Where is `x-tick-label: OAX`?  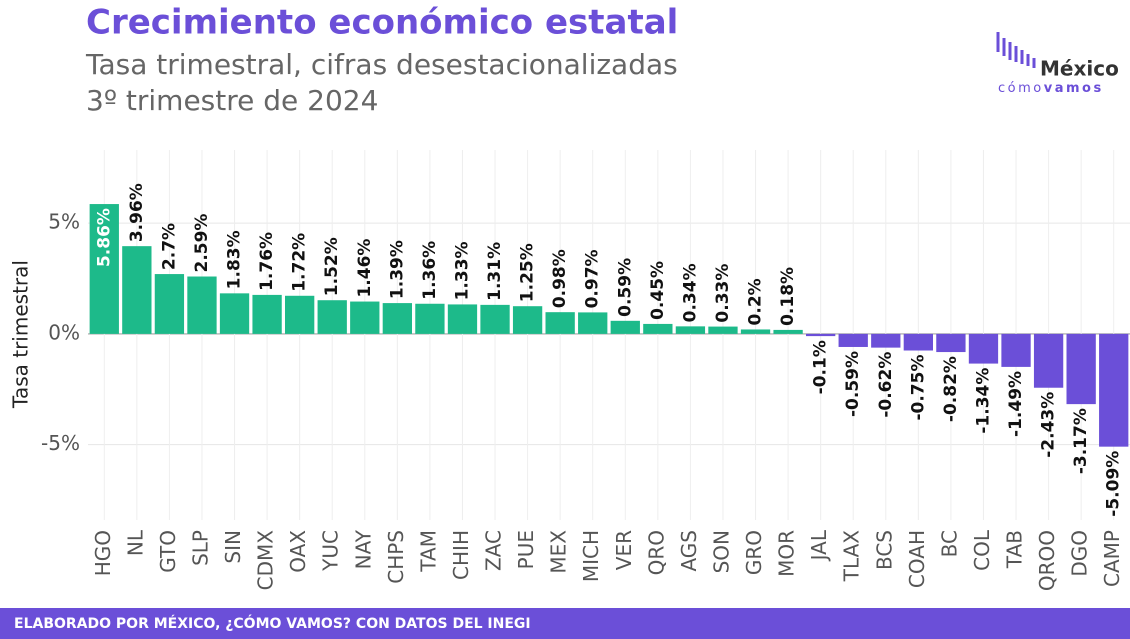 x-tick-label: OAX is located at coordinates (298, 551).